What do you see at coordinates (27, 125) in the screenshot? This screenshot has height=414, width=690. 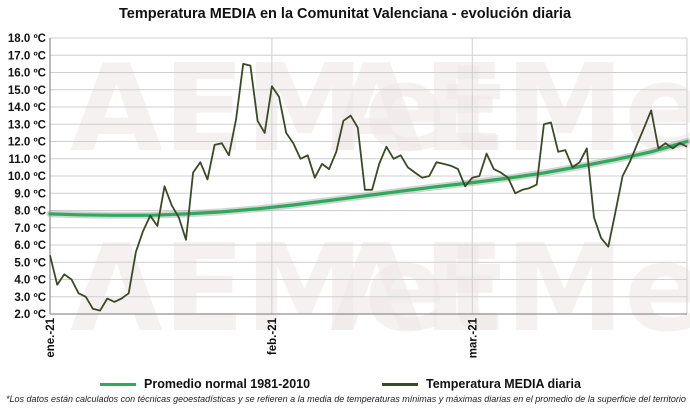 I see `y-tick-label: 13.0 ºC` at bounding box center [27, 125].